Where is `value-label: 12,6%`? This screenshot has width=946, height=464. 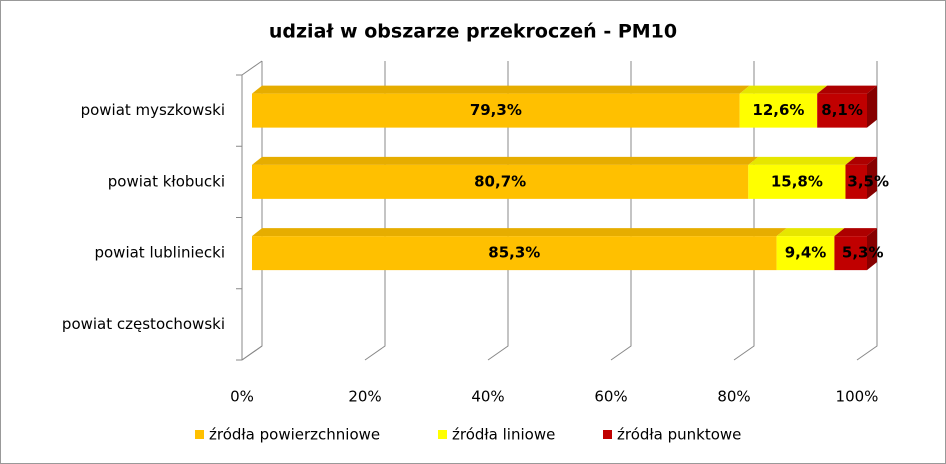
value-label: 12,6% is located at coordinates (778, 110).